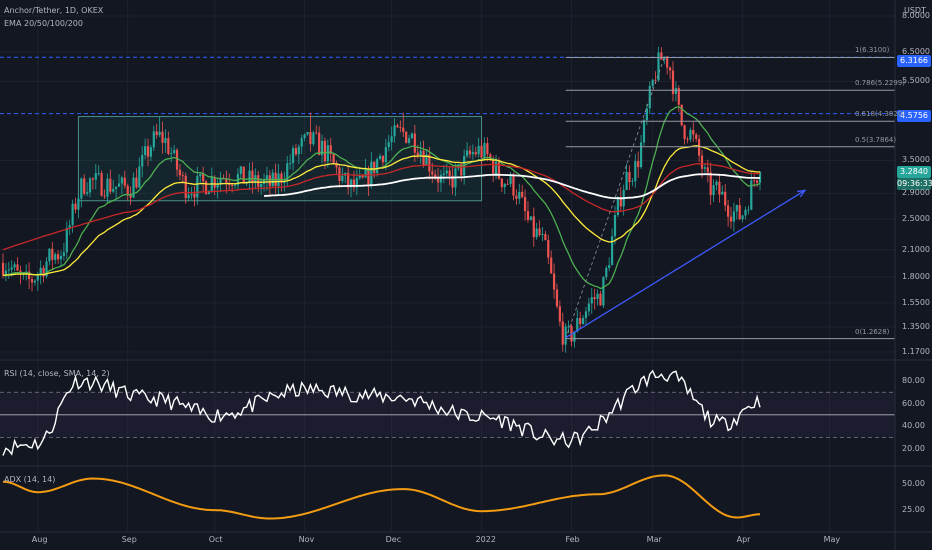 The width and height of the screenshot is (932, 550). Describe the element at coordinates (916, 52) in the screenshot. I see `price-tick-label: 6.5000` at that location.